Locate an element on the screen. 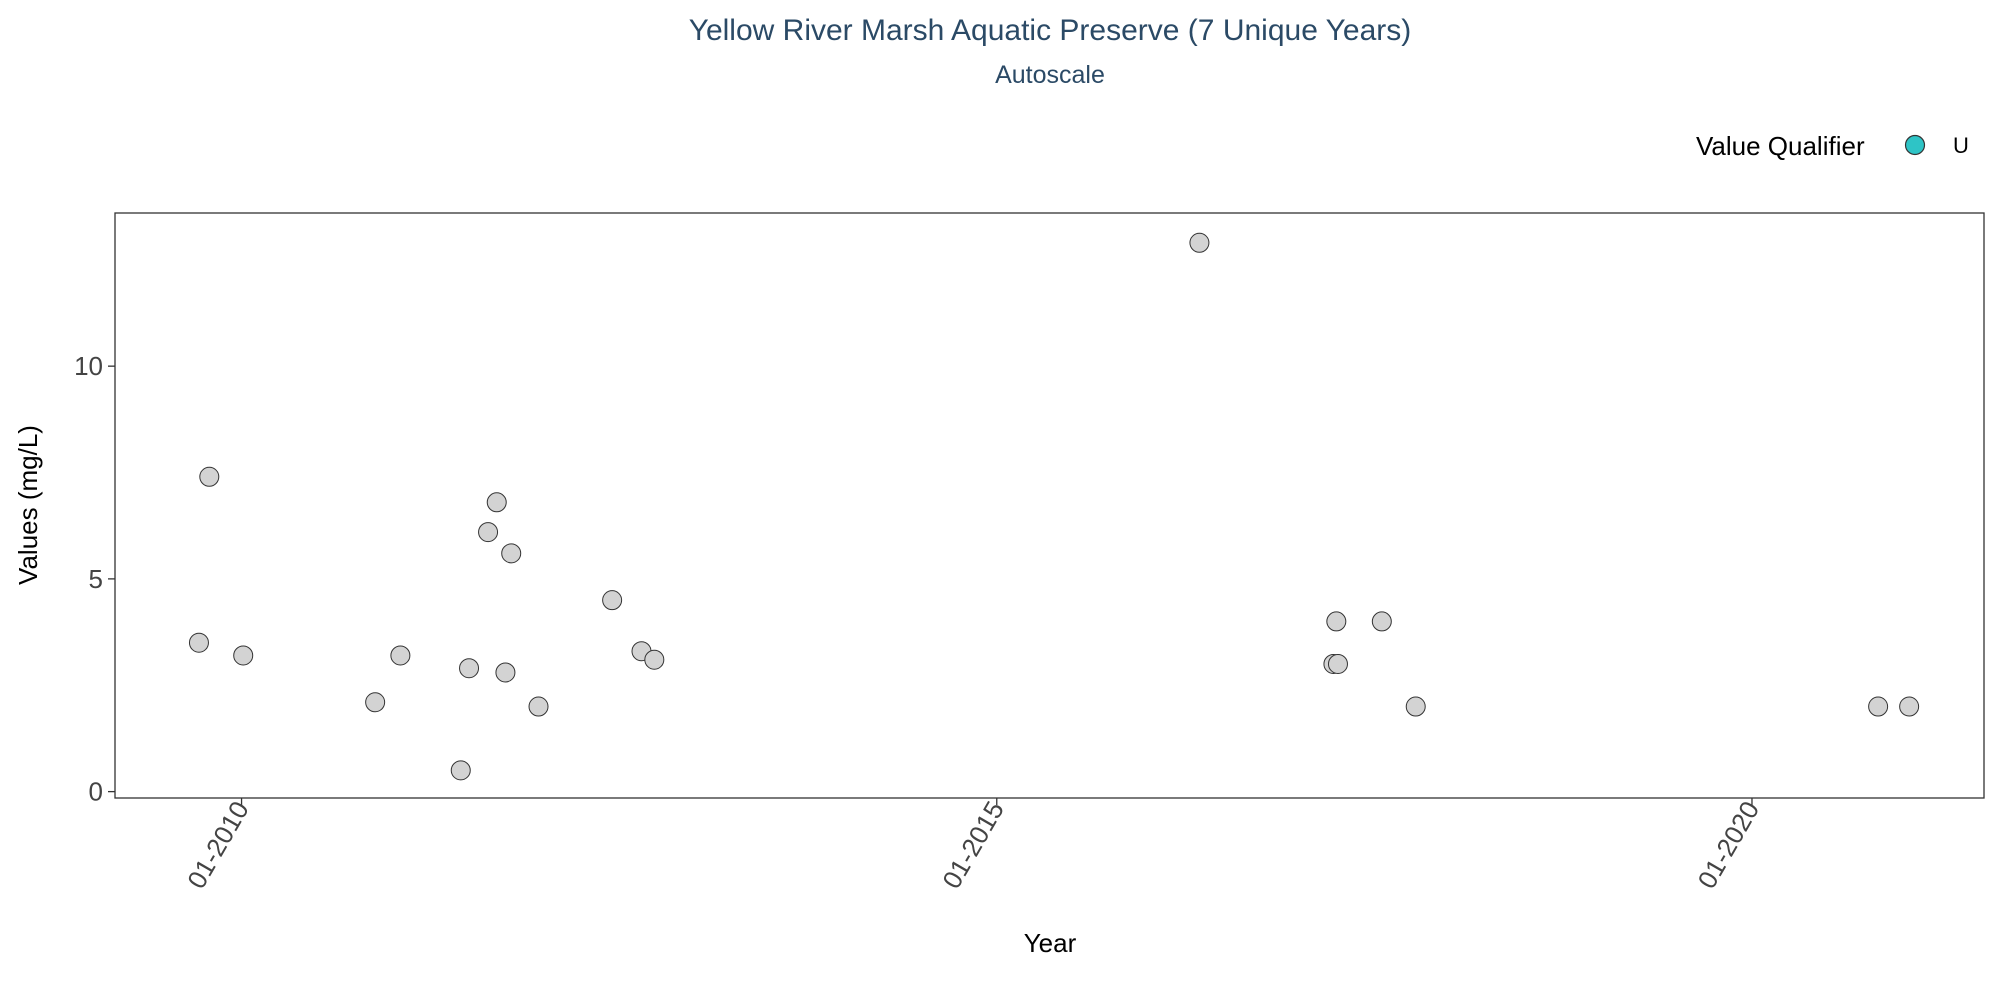  x-axis-title: Year is located at coordinates (1050, 943).